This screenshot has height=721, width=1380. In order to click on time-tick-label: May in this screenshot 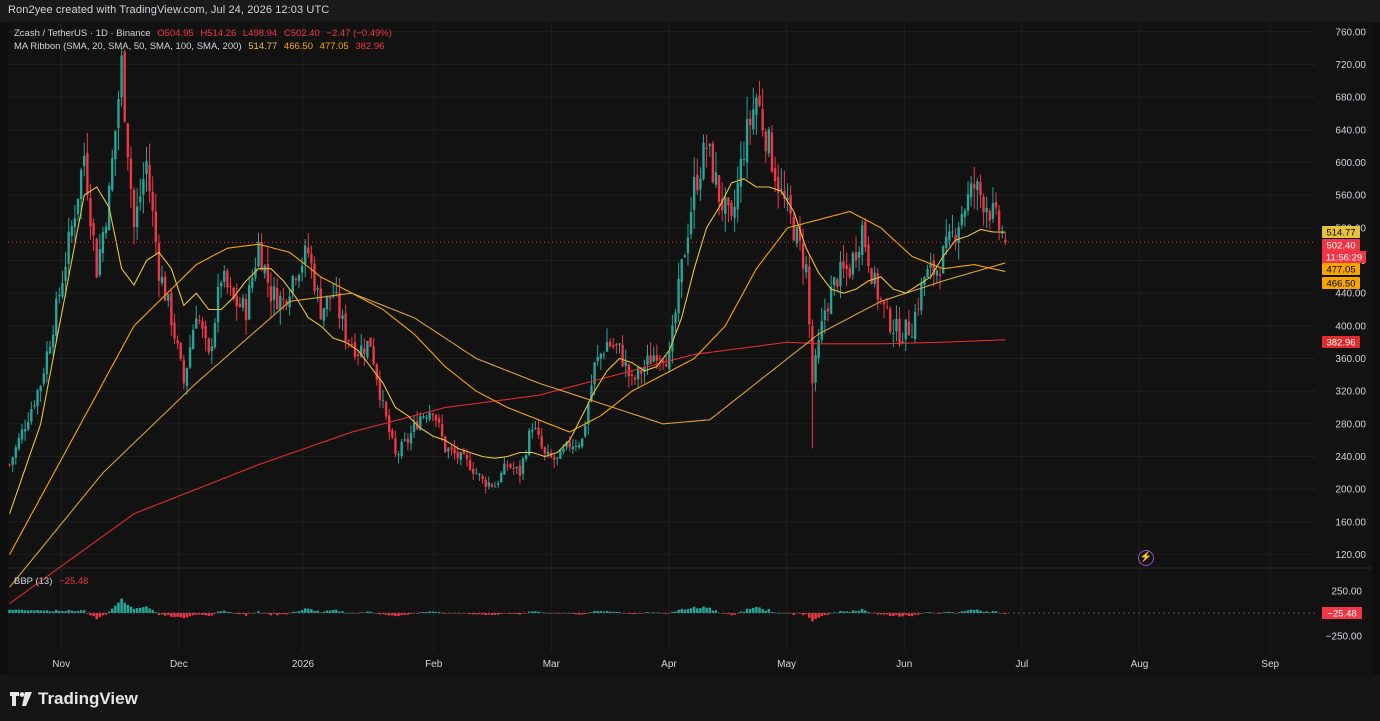, I will do `click(786, 664)`.